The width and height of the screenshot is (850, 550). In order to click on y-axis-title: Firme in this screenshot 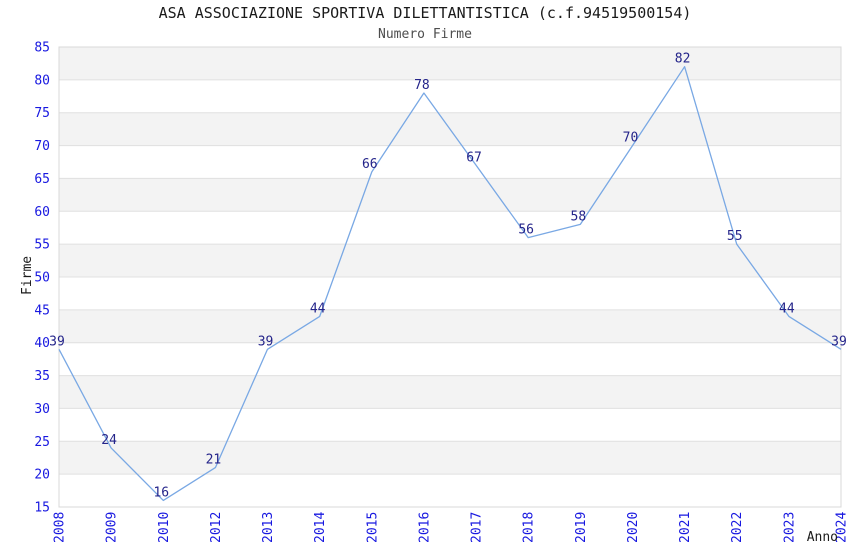, I will do `click(27, 275)`.